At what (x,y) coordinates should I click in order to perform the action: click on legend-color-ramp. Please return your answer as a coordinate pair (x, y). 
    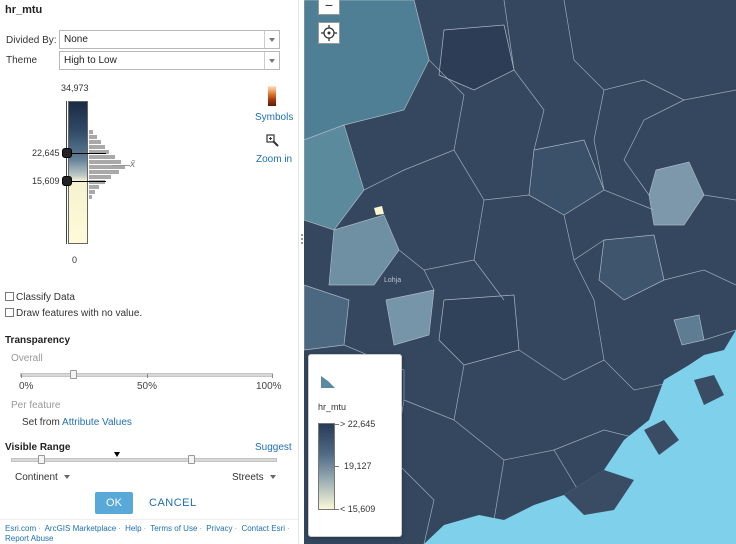
    Looking at the image, I should click on (326, 466).